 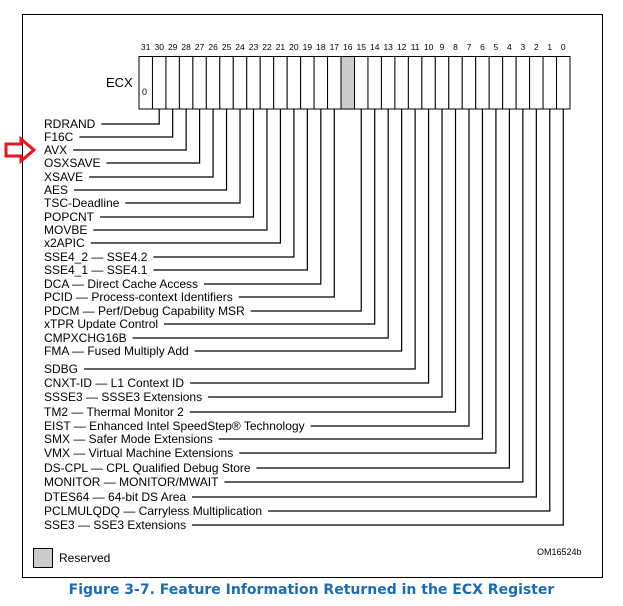 What do you see at coordinates (186, 47) in the screenshot?
I see `bit-number: 28` at bounding box center [186, 47].